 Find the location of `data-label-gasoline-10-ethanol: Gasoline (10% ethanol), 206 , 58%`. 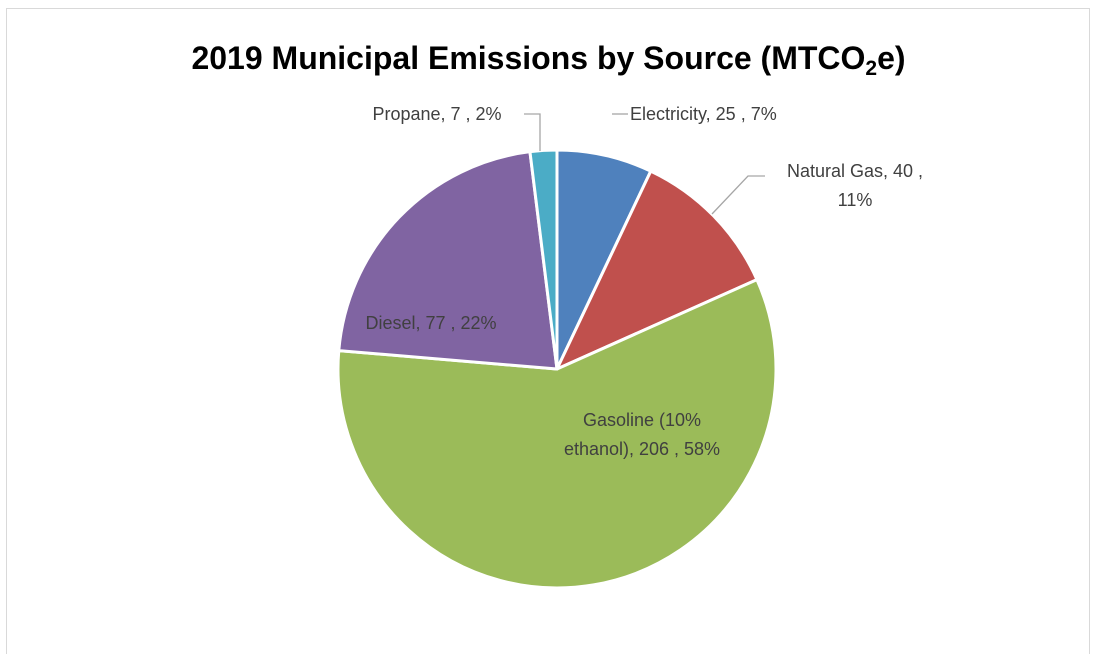

data-label-gasoline-10-ethanol: Gasoline (10% ethanol), 206 , 58% is located at coordinates (642, 434).